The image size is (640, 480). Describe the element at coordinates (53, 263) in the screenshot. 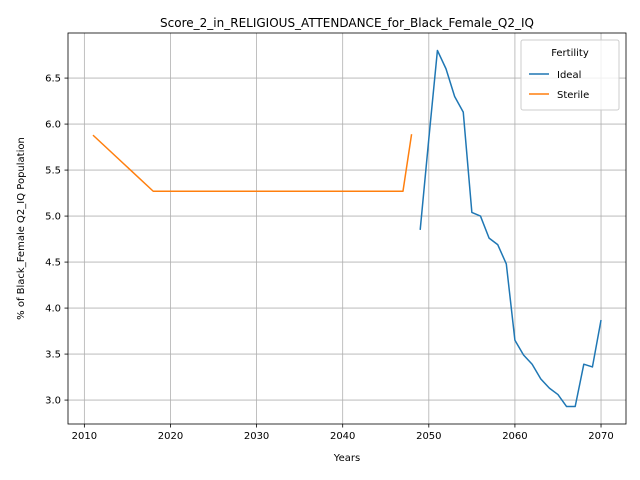

I see `y-tick-label: 4.5` at that location.